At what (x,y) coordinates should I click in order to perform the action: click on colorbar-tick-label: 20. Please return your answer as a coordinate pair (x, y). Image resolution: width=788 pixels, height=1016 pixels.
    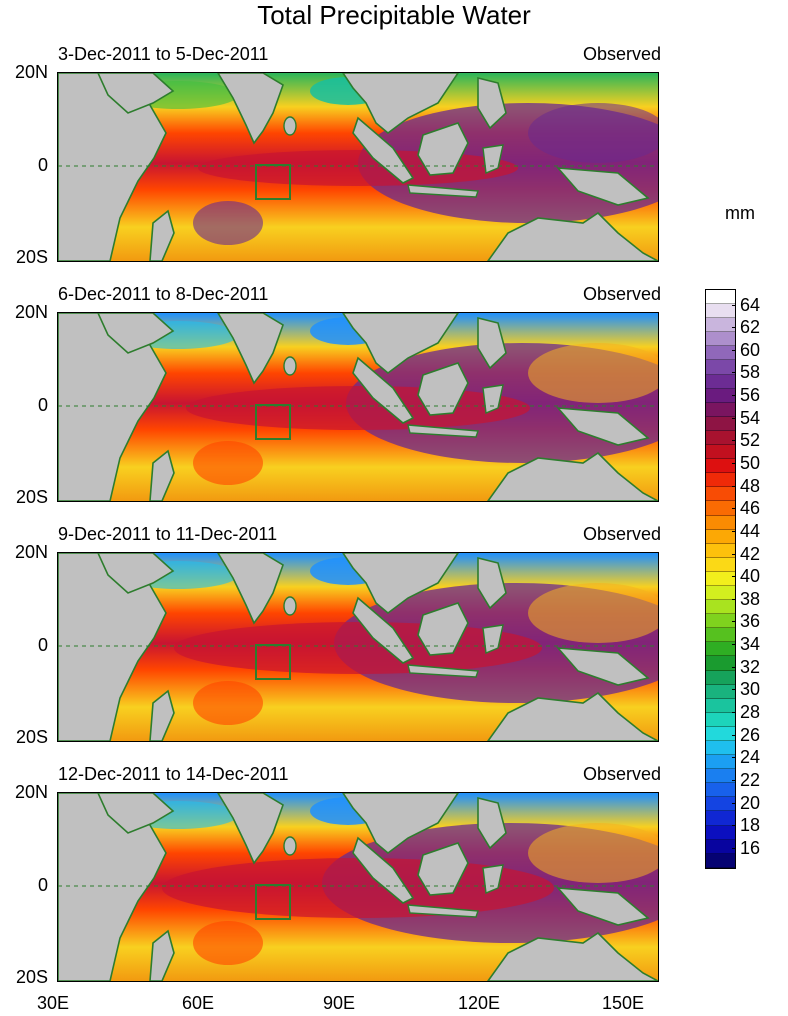
    Looking at the image, I should click on (745, 803).